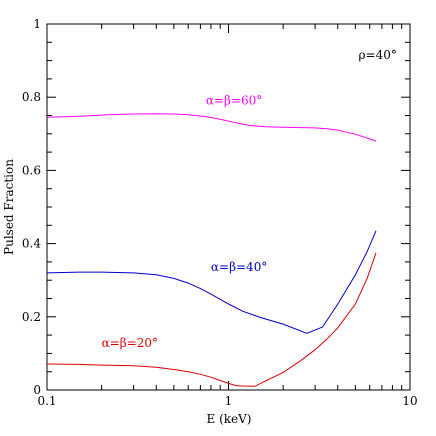 This screenshot has width=436, height=436. I want to click on y-tick-label: 0.6, so click(31, 170).